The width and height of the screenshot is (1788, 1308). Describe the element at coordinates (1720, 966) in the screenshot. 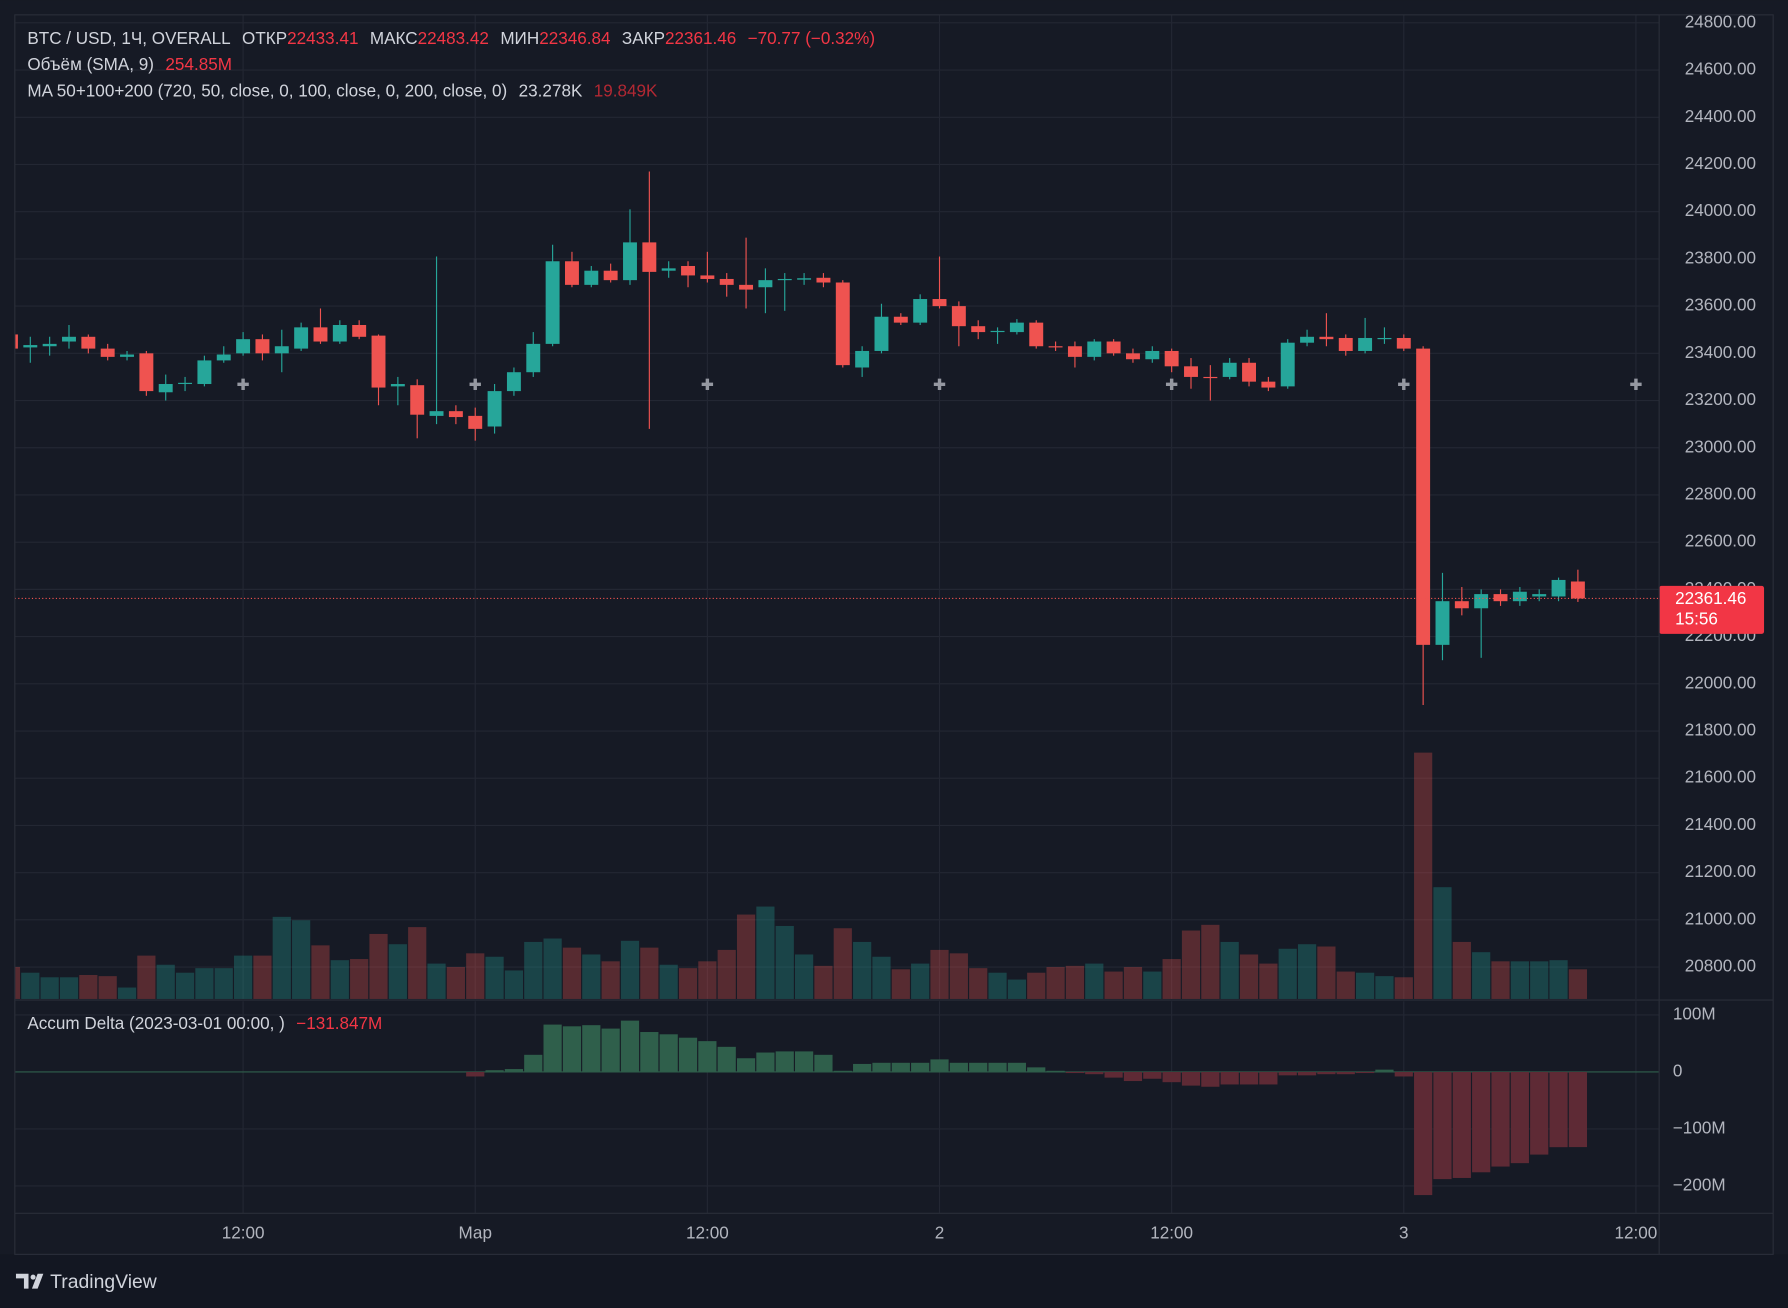

I see `y-tick-label: 20800.00` at that location.